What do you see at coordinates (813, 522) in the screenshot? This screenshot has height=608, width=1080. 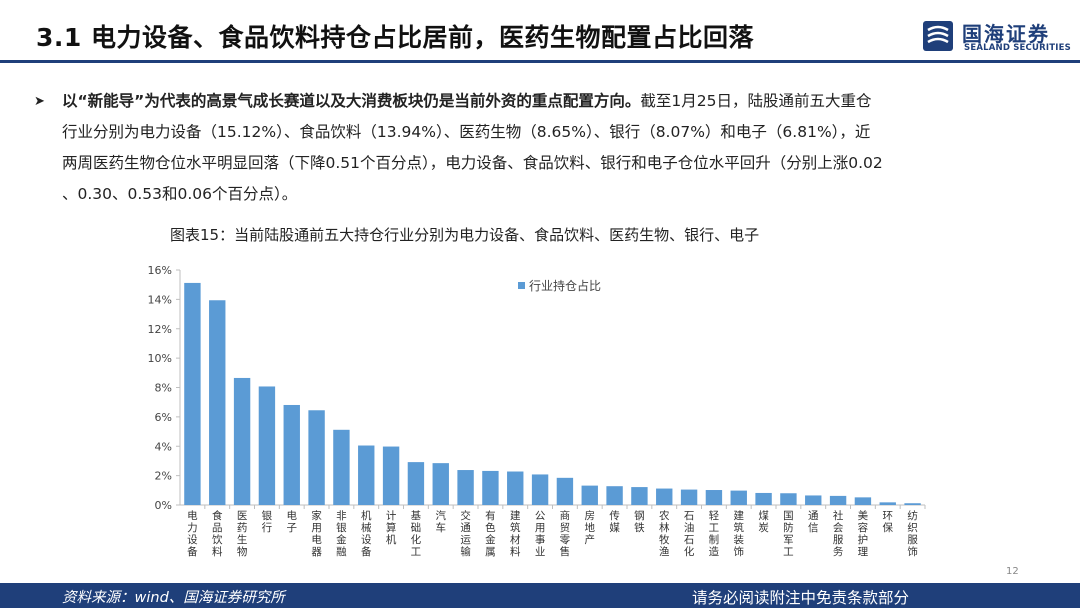 I see `x-tick-label: 通信` at bounding box center [813, 522].